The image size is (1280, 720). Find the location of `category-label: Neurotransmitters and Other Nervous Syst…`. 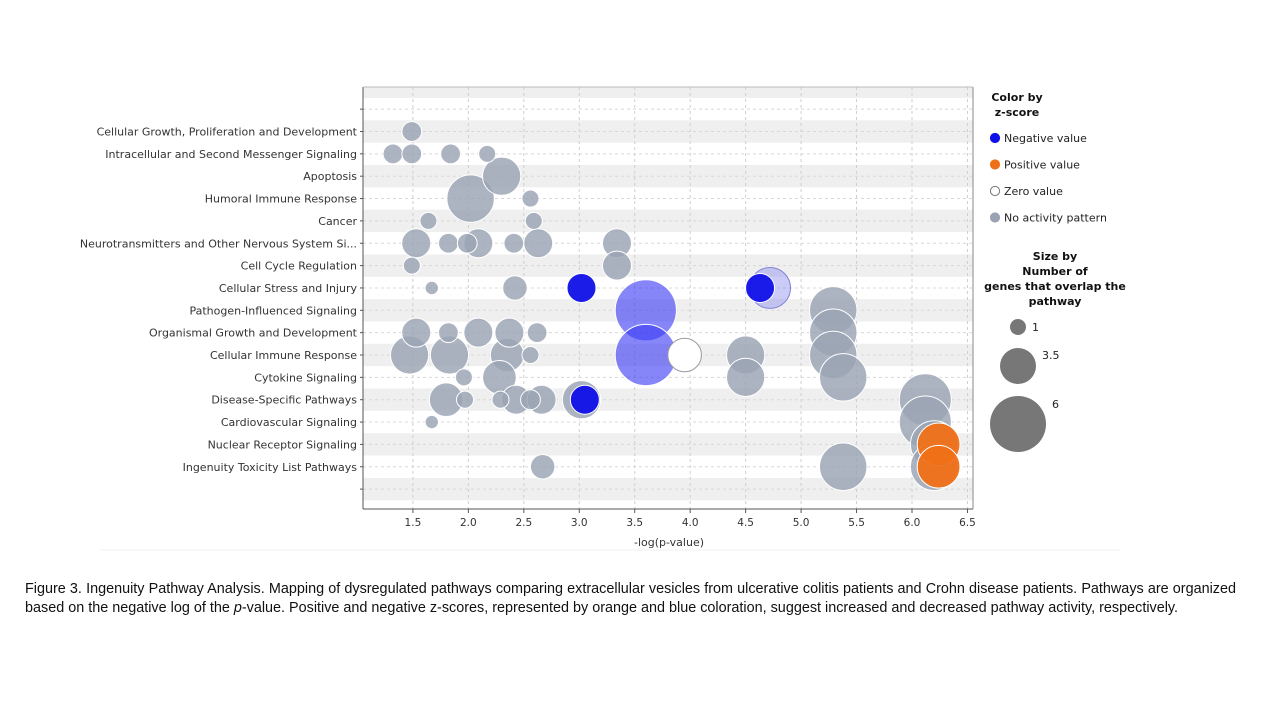

category-label: Neurotransmitters and Other Nervous Syst… is located at coordinates (218, 243).